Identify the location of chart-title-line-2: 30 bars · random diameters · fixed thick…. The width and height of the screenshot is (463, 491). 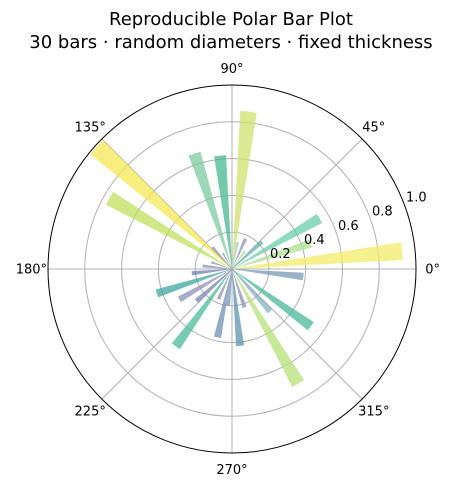
(230, 42).